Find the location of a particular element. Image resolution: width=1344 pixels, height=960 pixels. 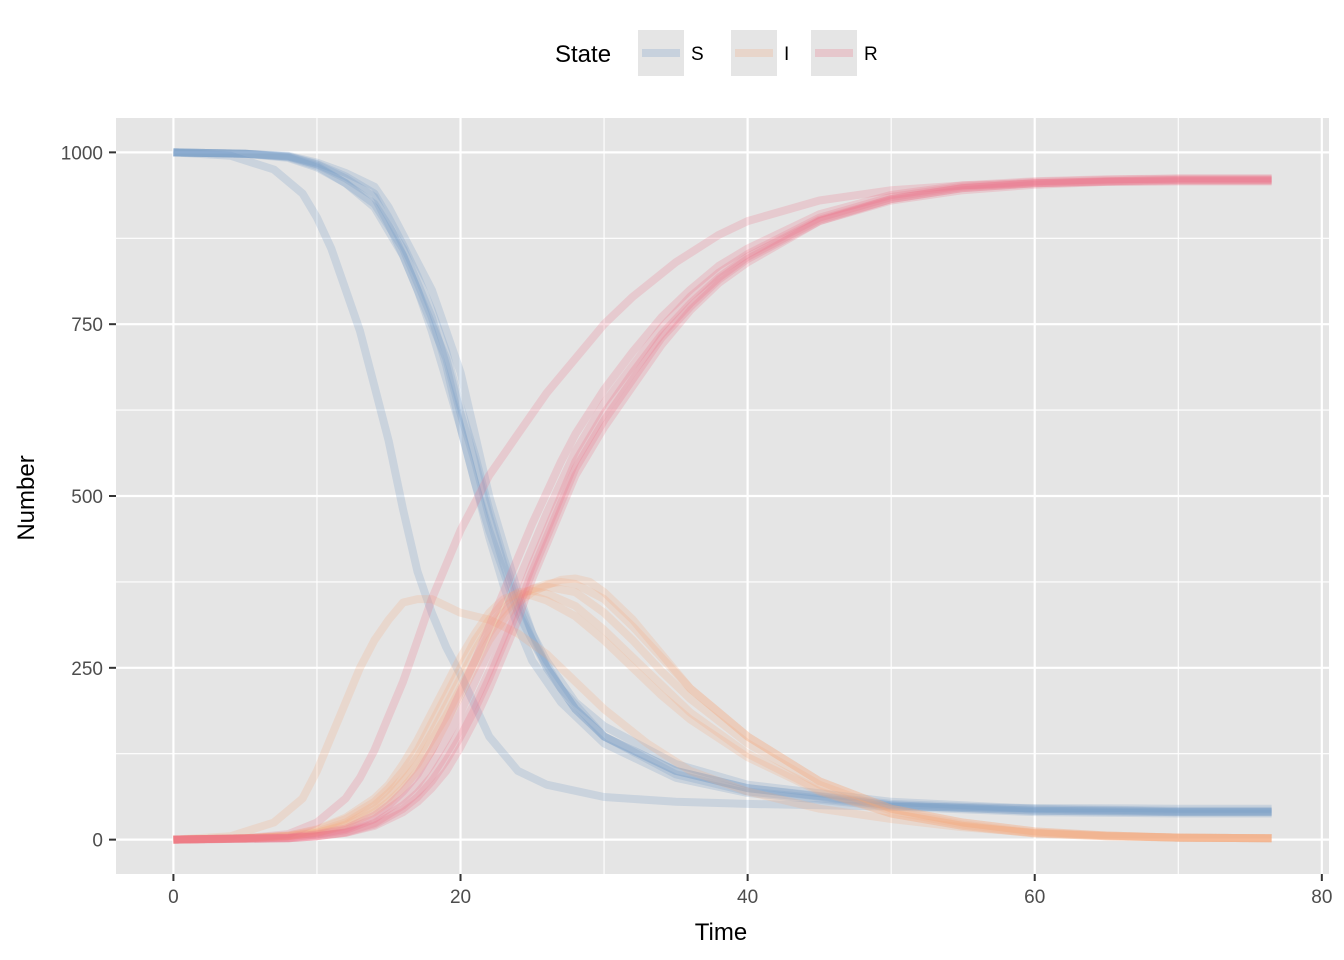

x-tick-label: 60 is located at coordinates (1034, 897).